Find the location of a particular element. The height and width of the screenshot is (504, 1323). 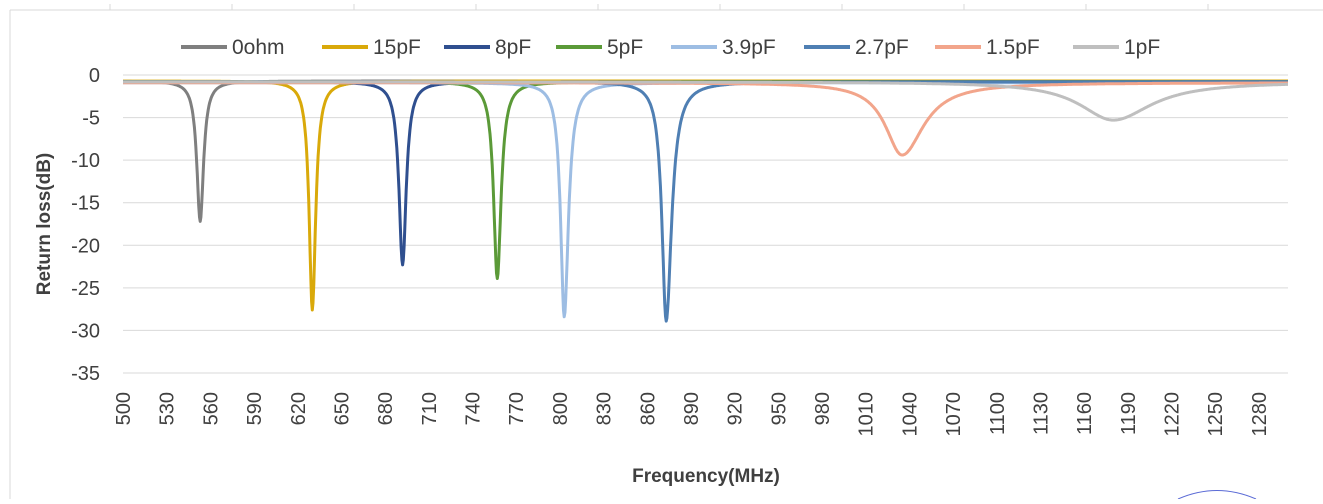

legend-label: 2.7pF is located at coordinates (882, 47).